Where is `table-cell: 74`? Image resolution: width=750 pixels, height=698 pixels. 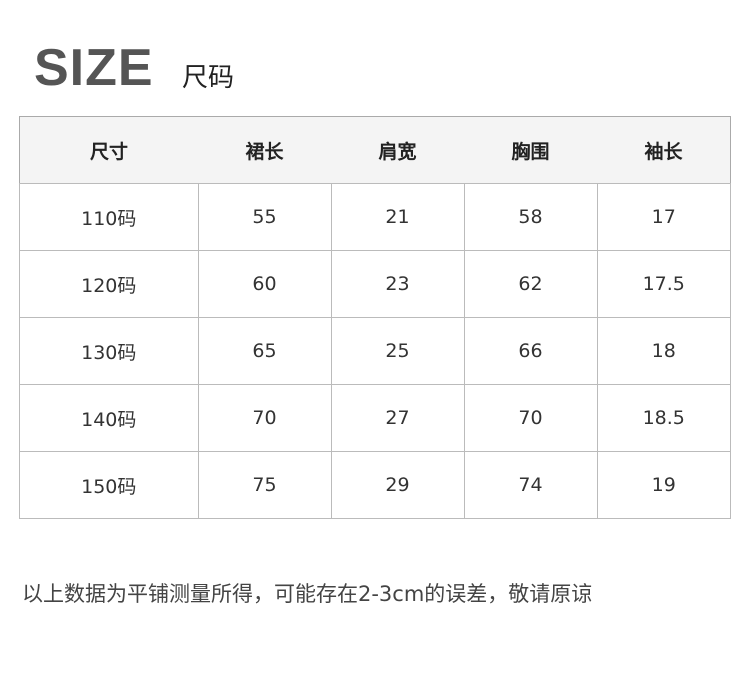
table-cell: 74 is located at coordinates (530, 485).